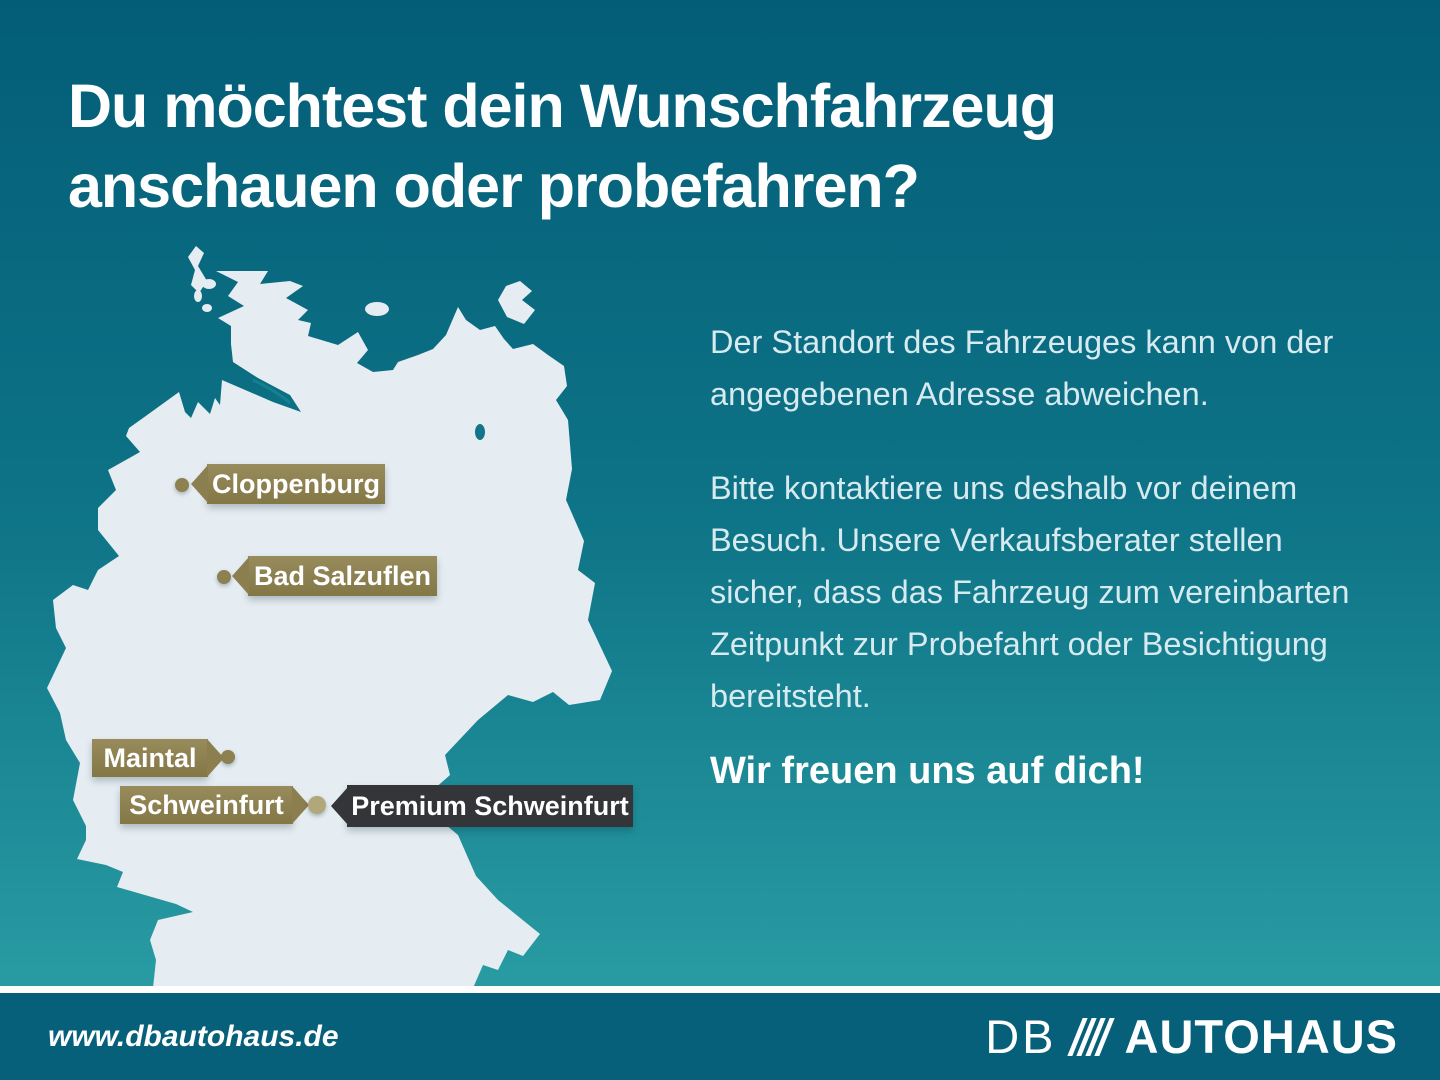 The height and width of the screenshot is (1080, 1440). I want to click on separator-line, so click(720, 989).